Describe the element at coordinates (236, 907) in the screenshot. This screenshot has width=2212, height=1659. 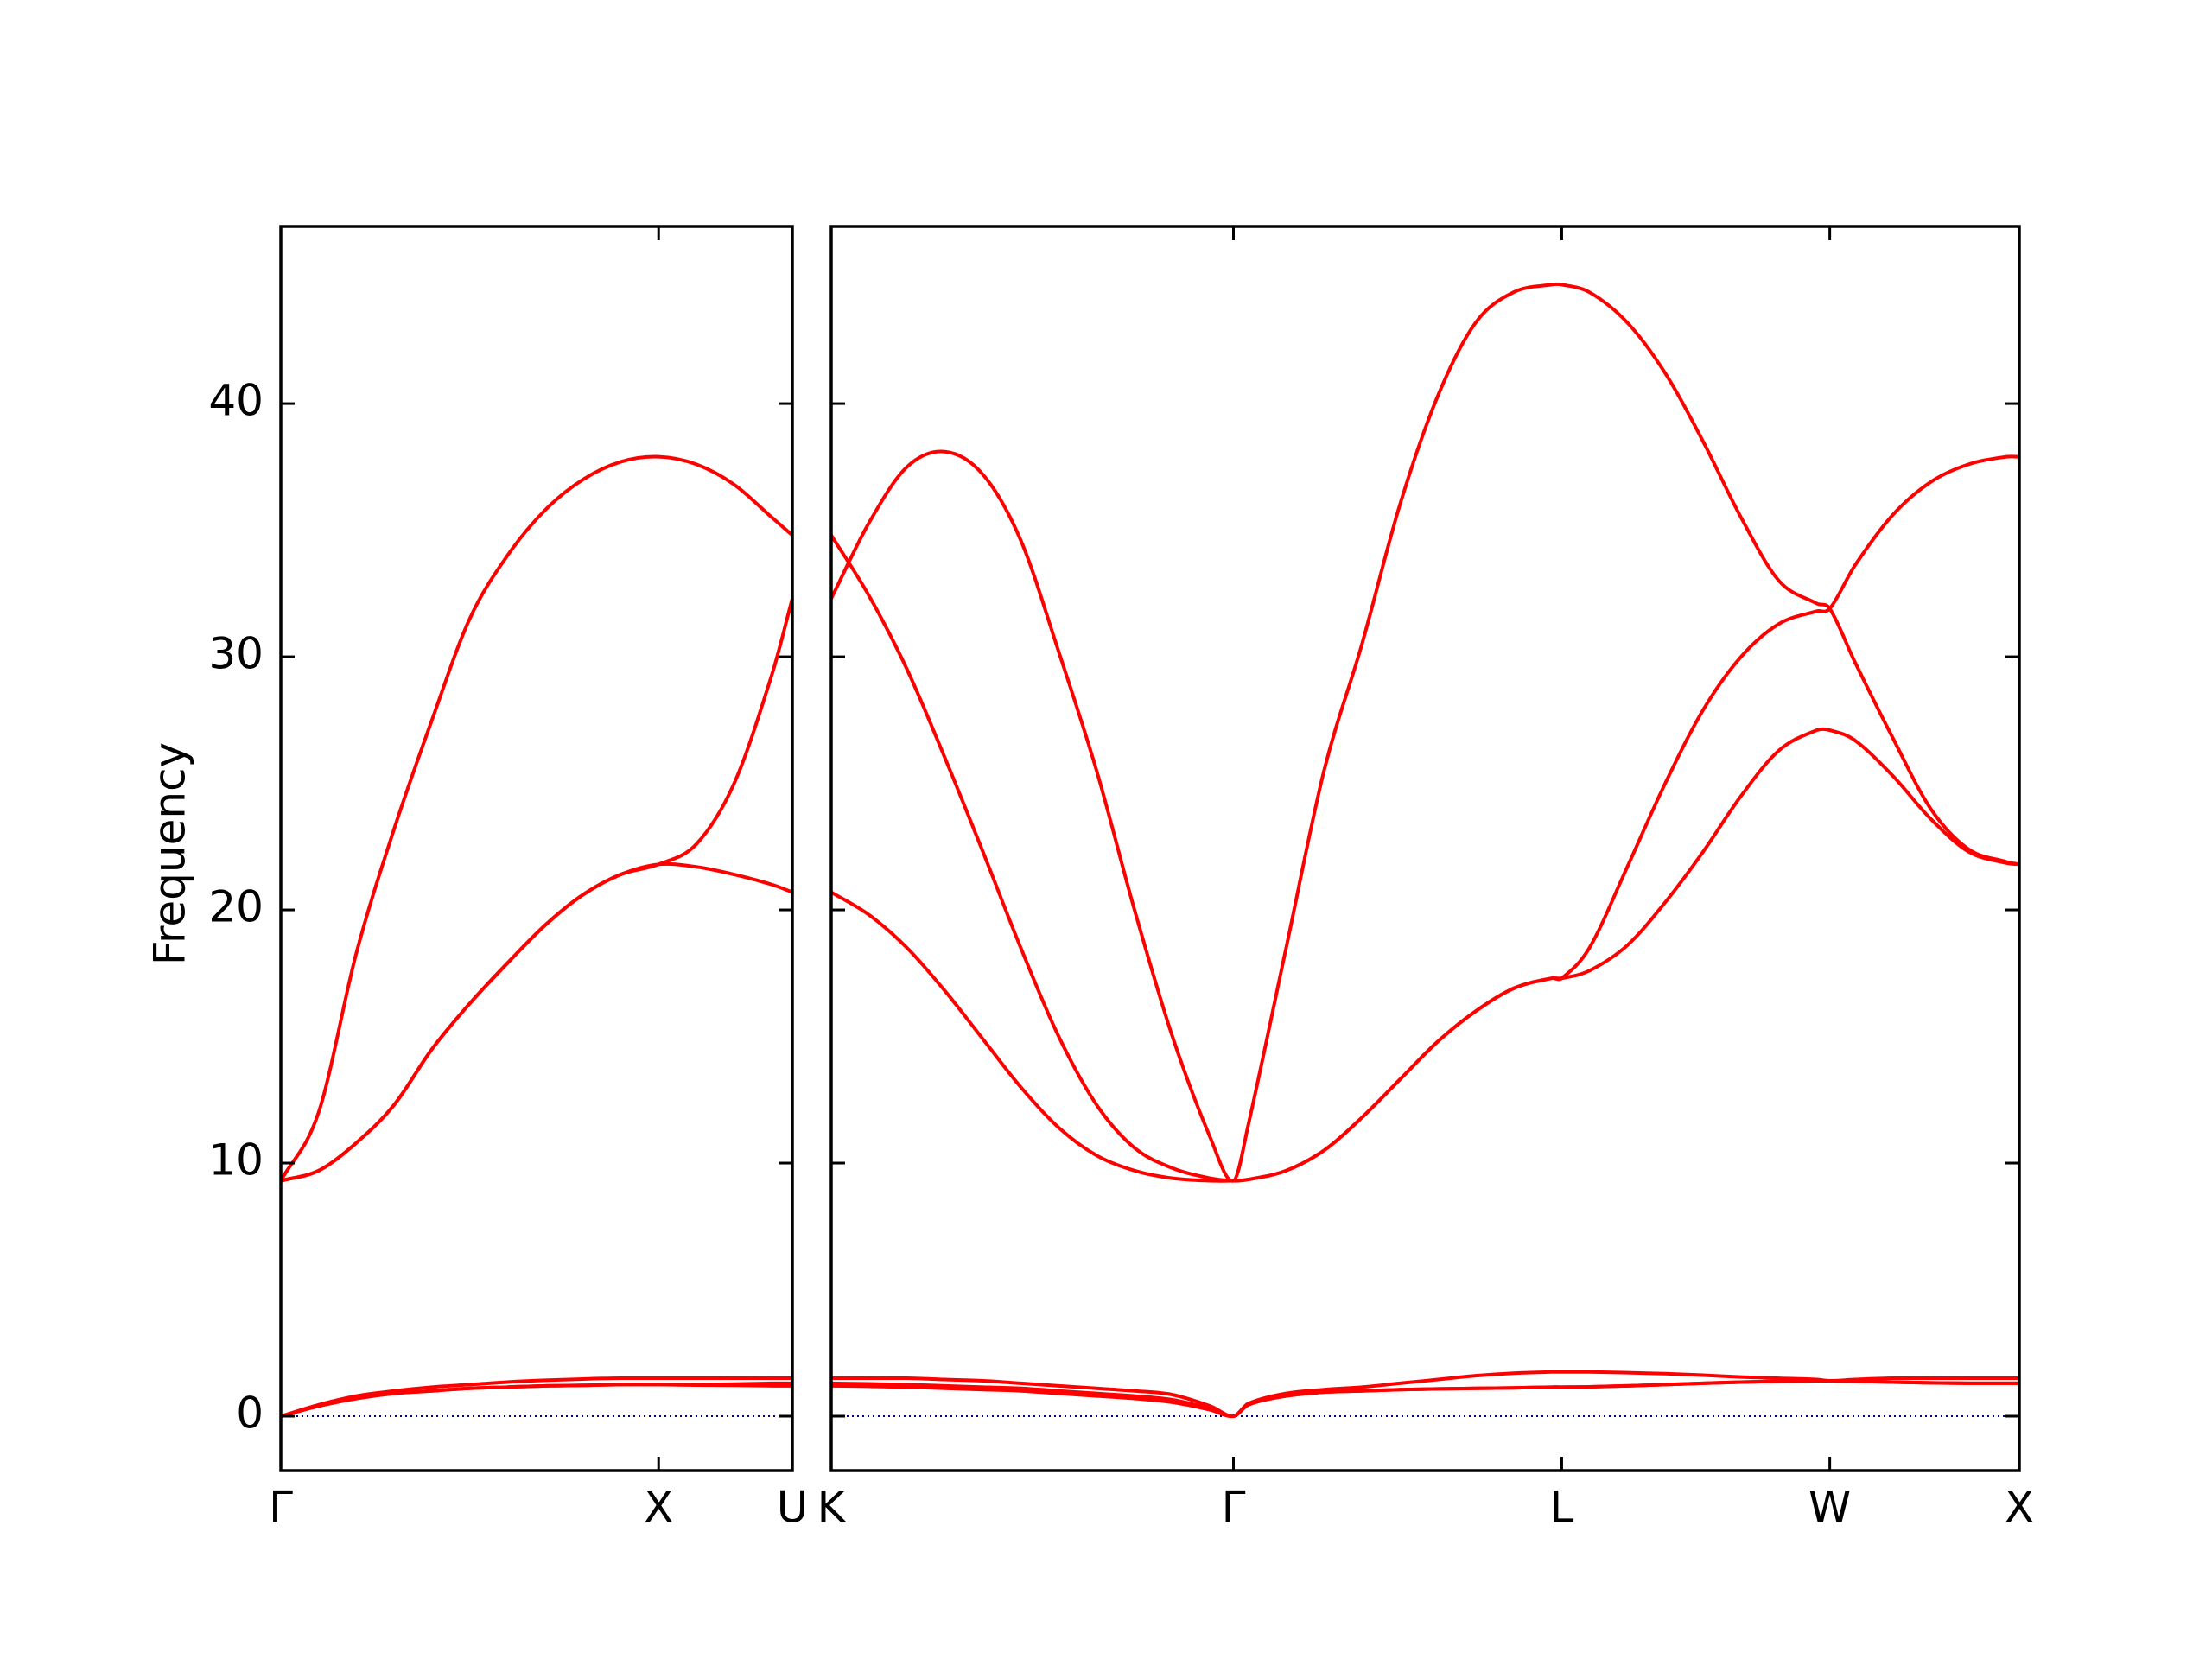
I see `y-tick-label: 20` at that location.